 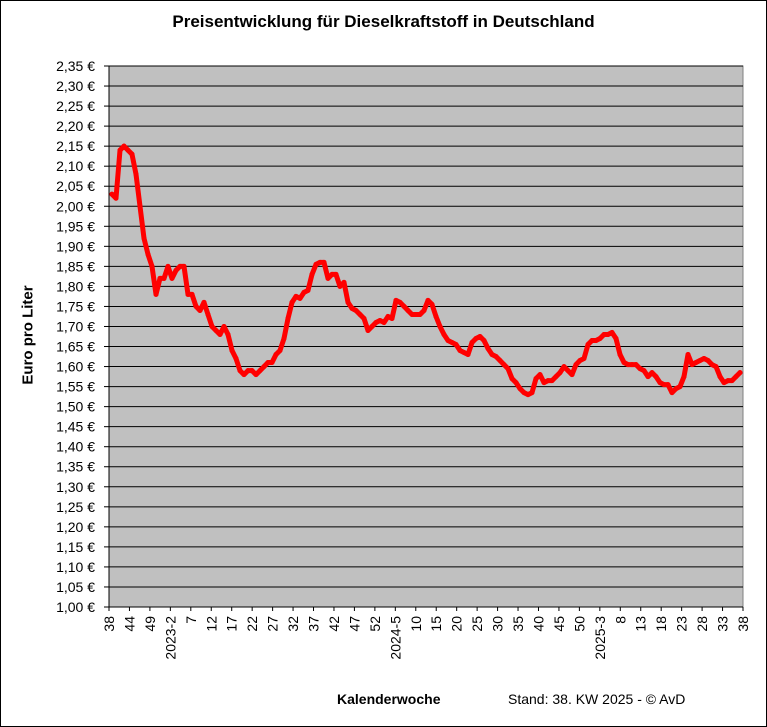 What do you see at coordinates (682, 624) in the screenshot?
I see `x-tick-label: 23` at bounding box center [682, 624].